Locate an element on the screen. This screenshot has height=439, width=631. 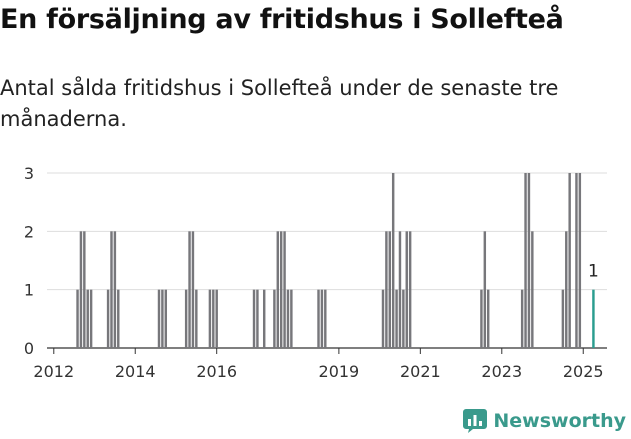
x-axis-ticks: 2012 2014 2016 2019 2021 2023 2025 is located at coordinates (318, 364).